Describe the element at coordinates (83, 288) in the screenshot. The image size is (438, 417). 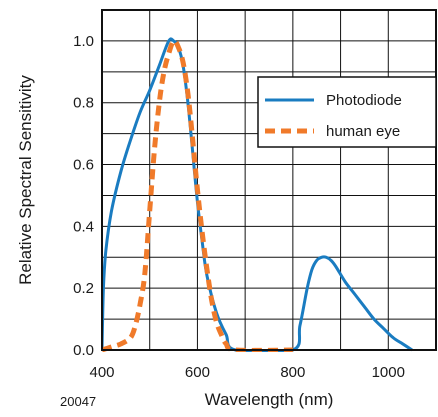
I see `y-tick-label: 0.2` at that location.